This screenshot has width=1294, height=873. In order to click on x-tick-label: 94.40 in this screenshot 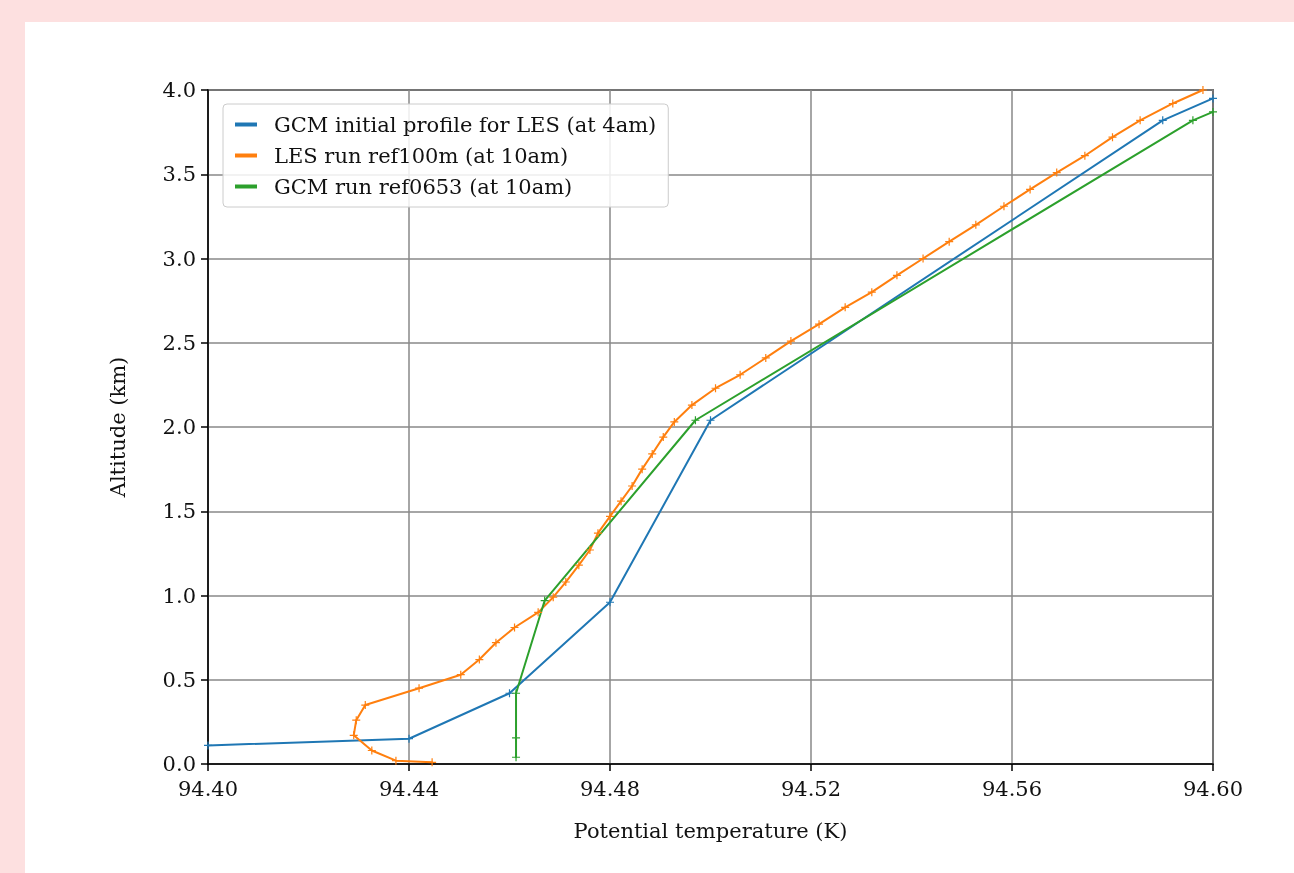, I will do `click(208, 788)`.